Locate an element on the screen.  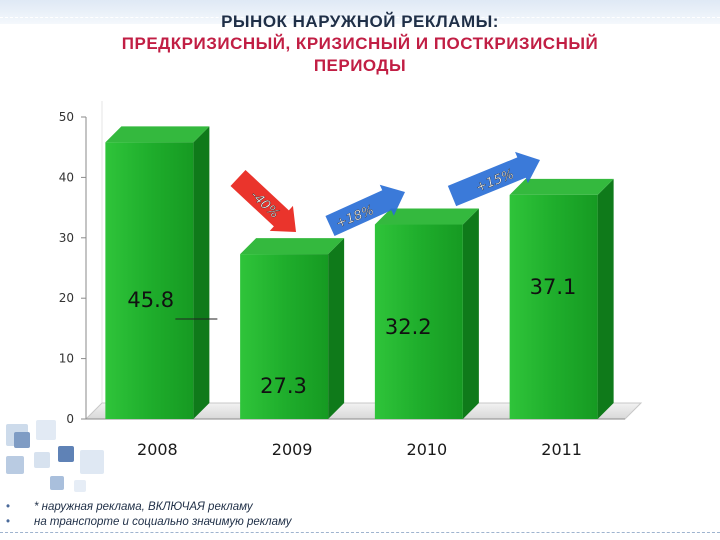
change-arrow: -40% is located at coordinates (263, 200).